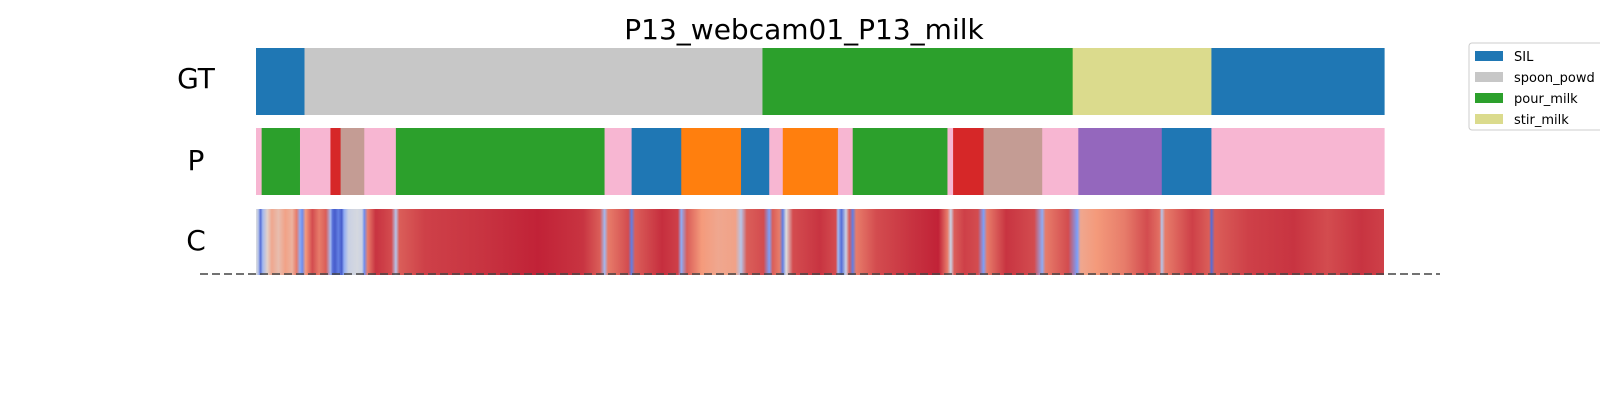 The width and height of the screenshot is (1600, 400). I want to click on legend-frame, so click(1534, 86).